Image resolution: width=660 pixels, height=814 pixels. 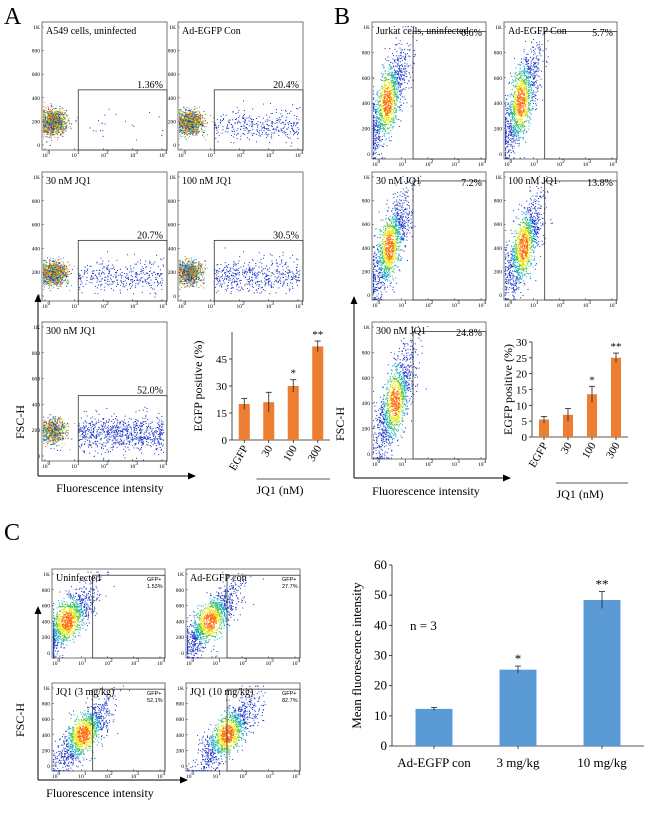 What do you see at coordinates (539, 455) in the screenshot?
I see `category-label: EGFP` at bounding box center [539, 455].